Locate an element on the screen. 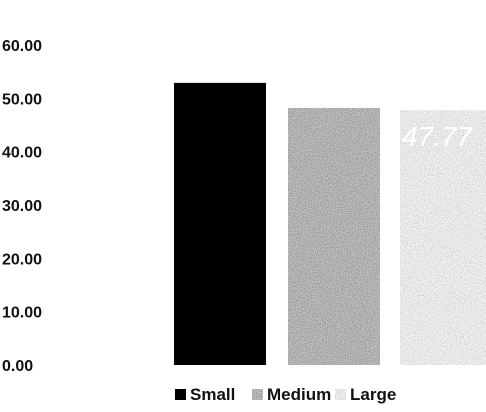  legend-swatch-medium is located at coordinates (257, 394).